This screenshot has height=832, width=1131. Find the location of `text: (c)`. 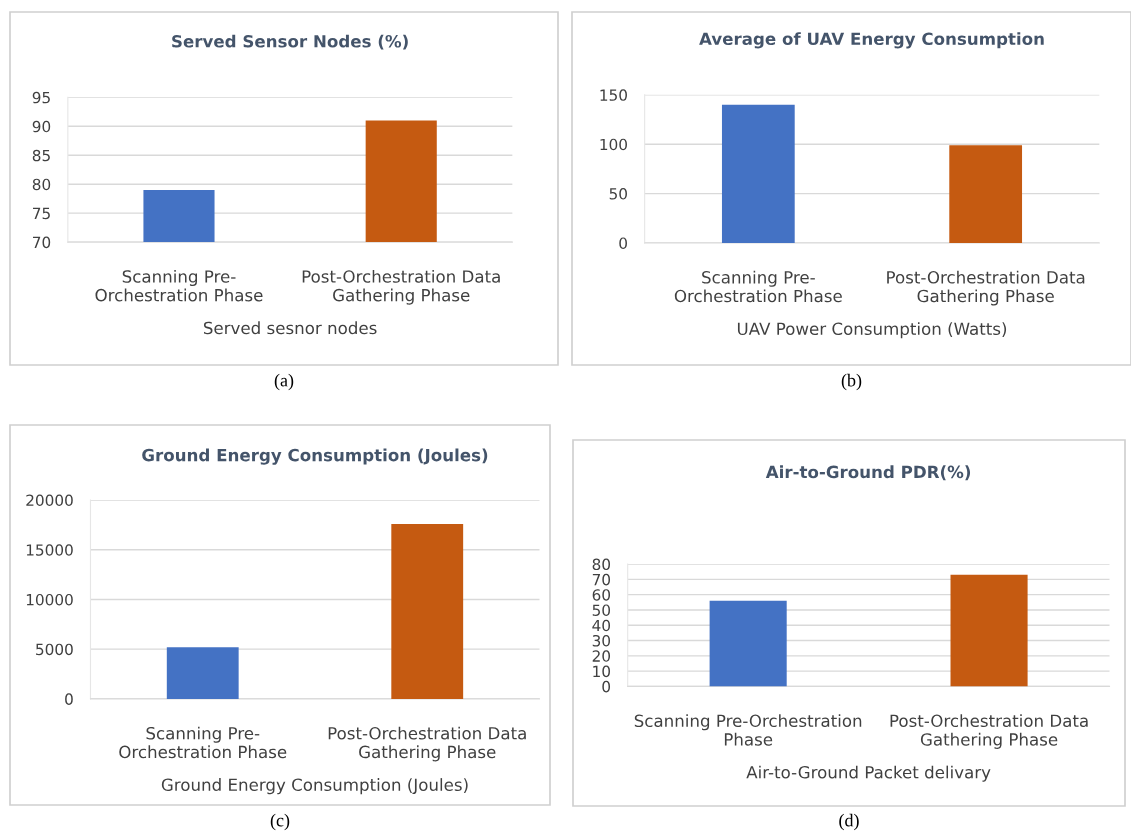

text: (c) is located at coordinates (280, 822).